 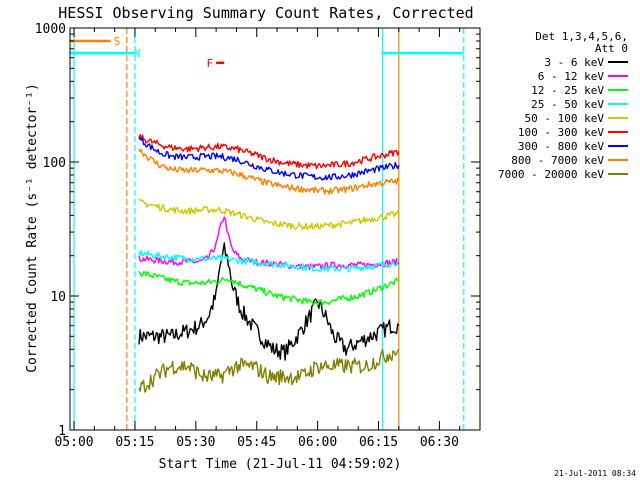 What do you see at coordinates (117, 41) in the screenshot?
I see `annotation-label-S: S` at bounding box center [117, 41].